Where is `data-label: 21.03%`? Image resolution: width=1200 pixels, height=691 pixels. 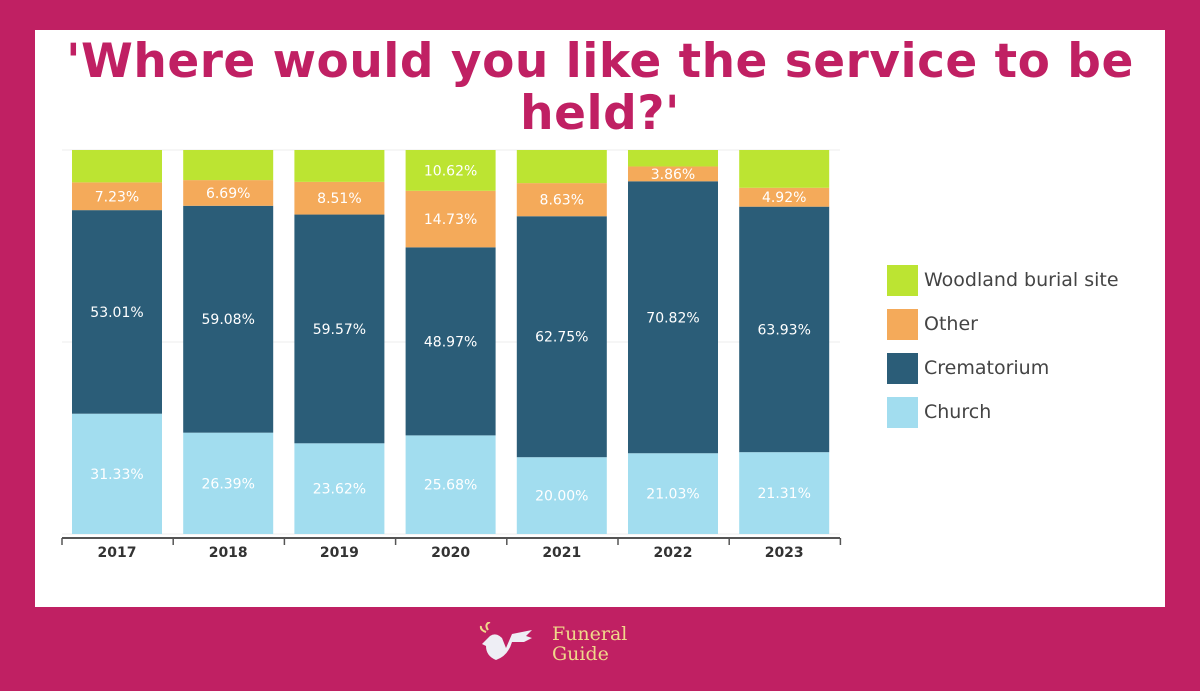 data-label: 21.03% is located at coordinates (672, 495).